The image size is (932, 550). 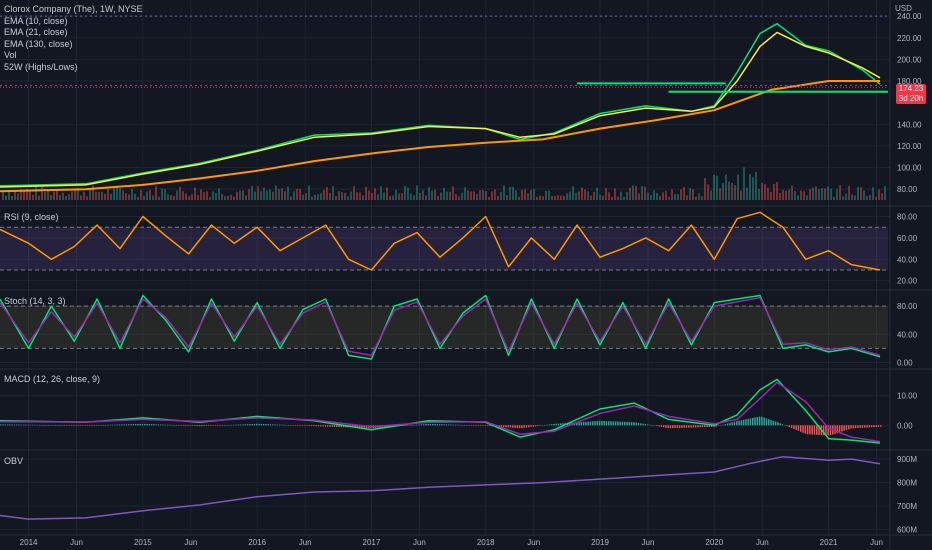 What do you see at coordinates (31, 217) in the screenshot?
I see `rsi-pane-label: RSI (9, close)` at bounding box center [31, 217].